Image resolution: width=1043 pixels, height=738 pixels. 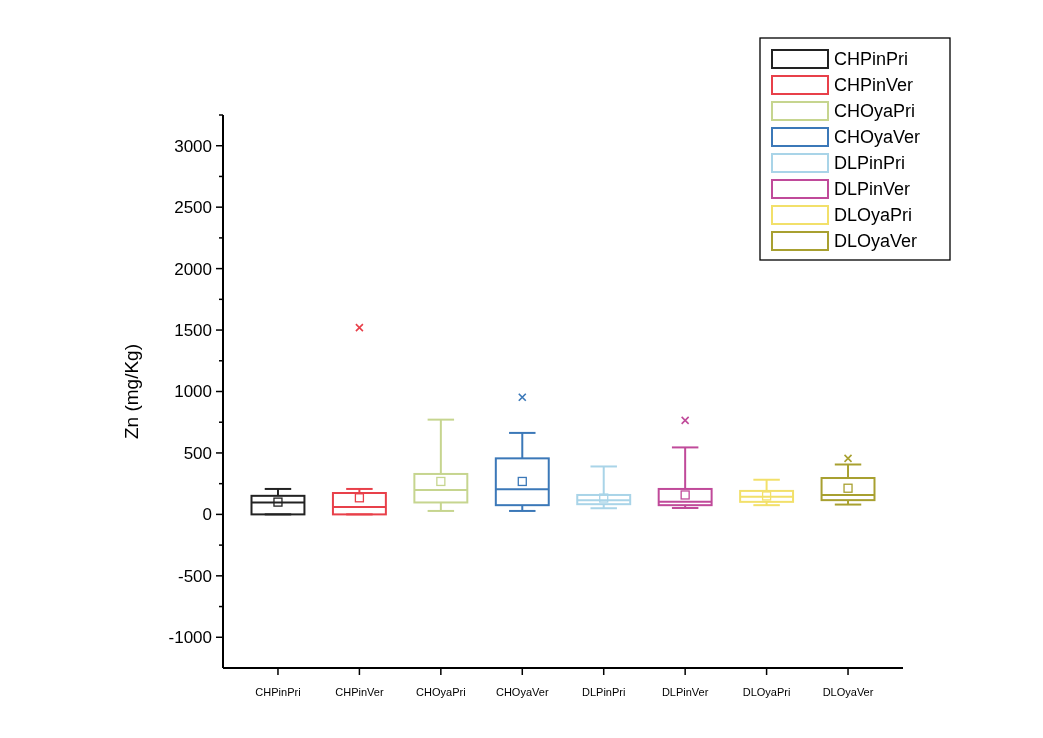 What do you see at coordinates (190, 638) in the screenshot?
I see `y-tick-label: -1000` at bounding box center [190, 638].